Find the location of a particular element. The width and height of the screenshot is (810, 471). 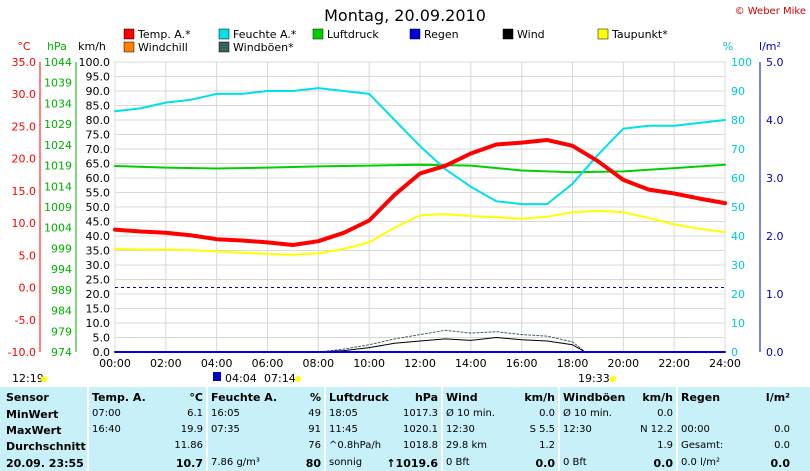

tick-x: 20:00 is located at coordinates (623, 363).